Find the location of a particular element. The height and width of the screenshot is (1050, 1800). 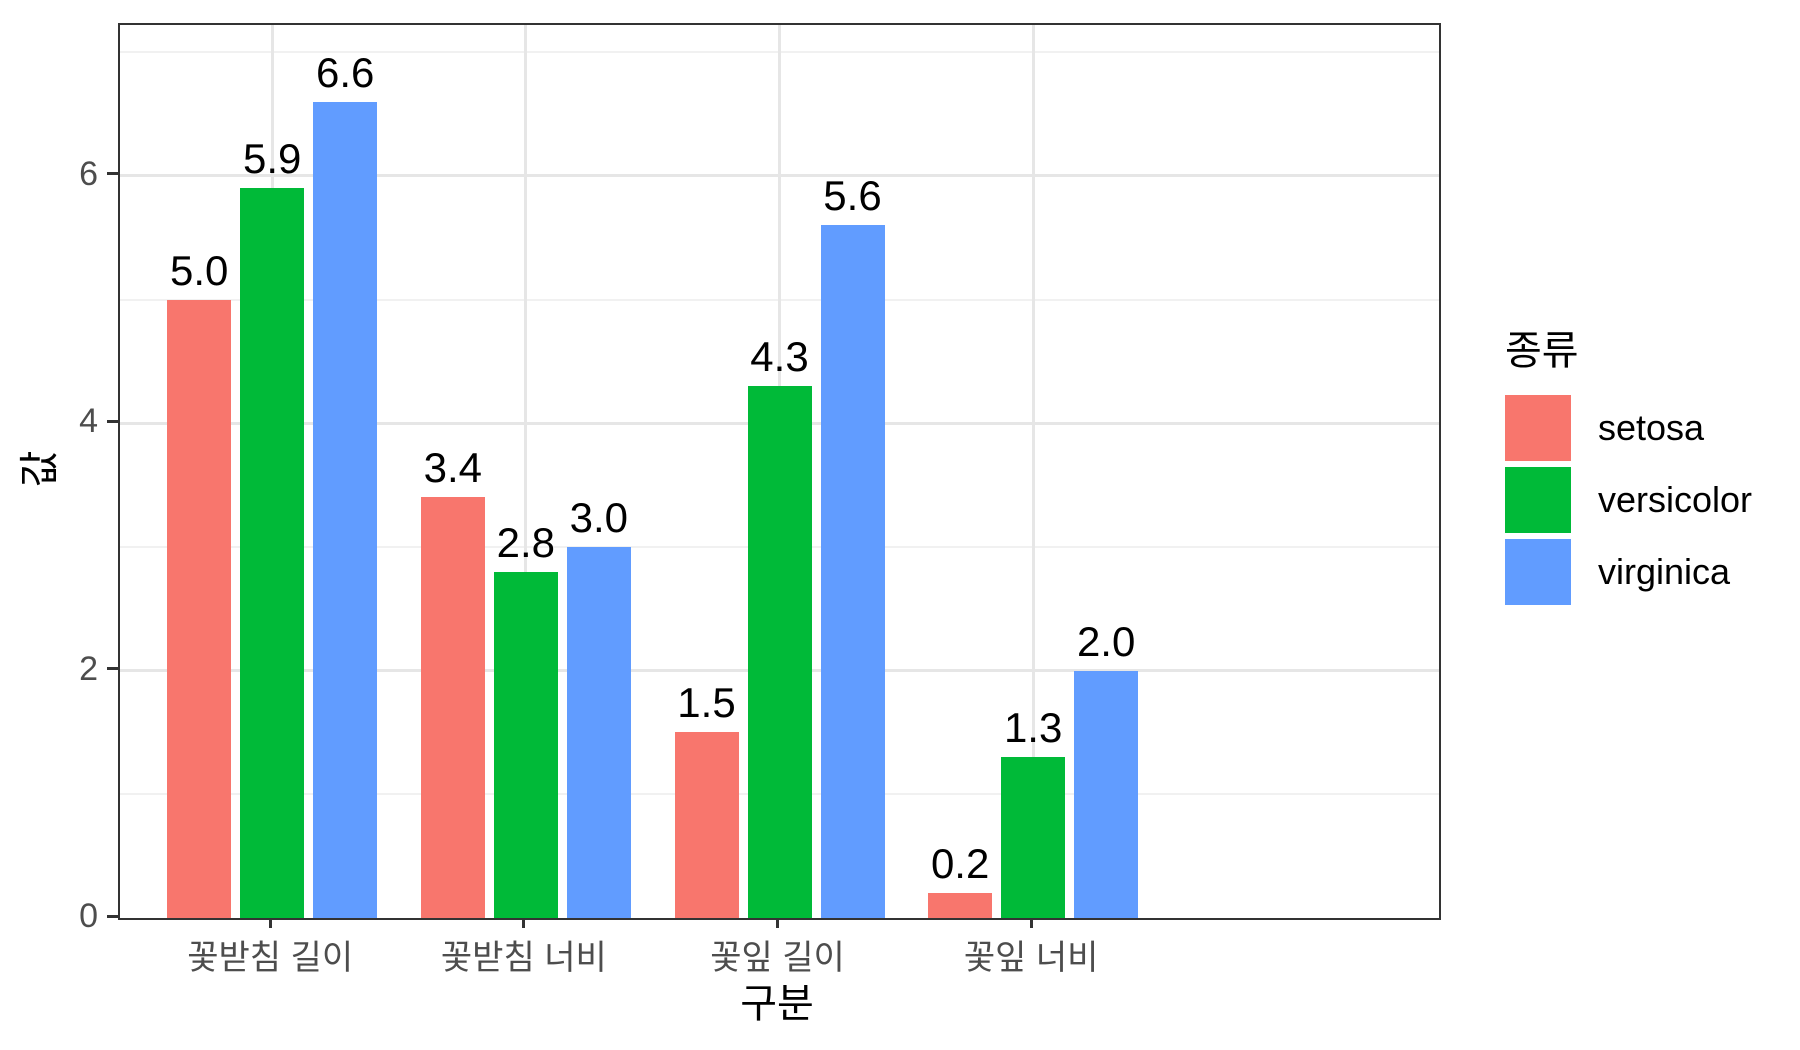

legend-title: 종류 is located at coordinates (1542, 351).